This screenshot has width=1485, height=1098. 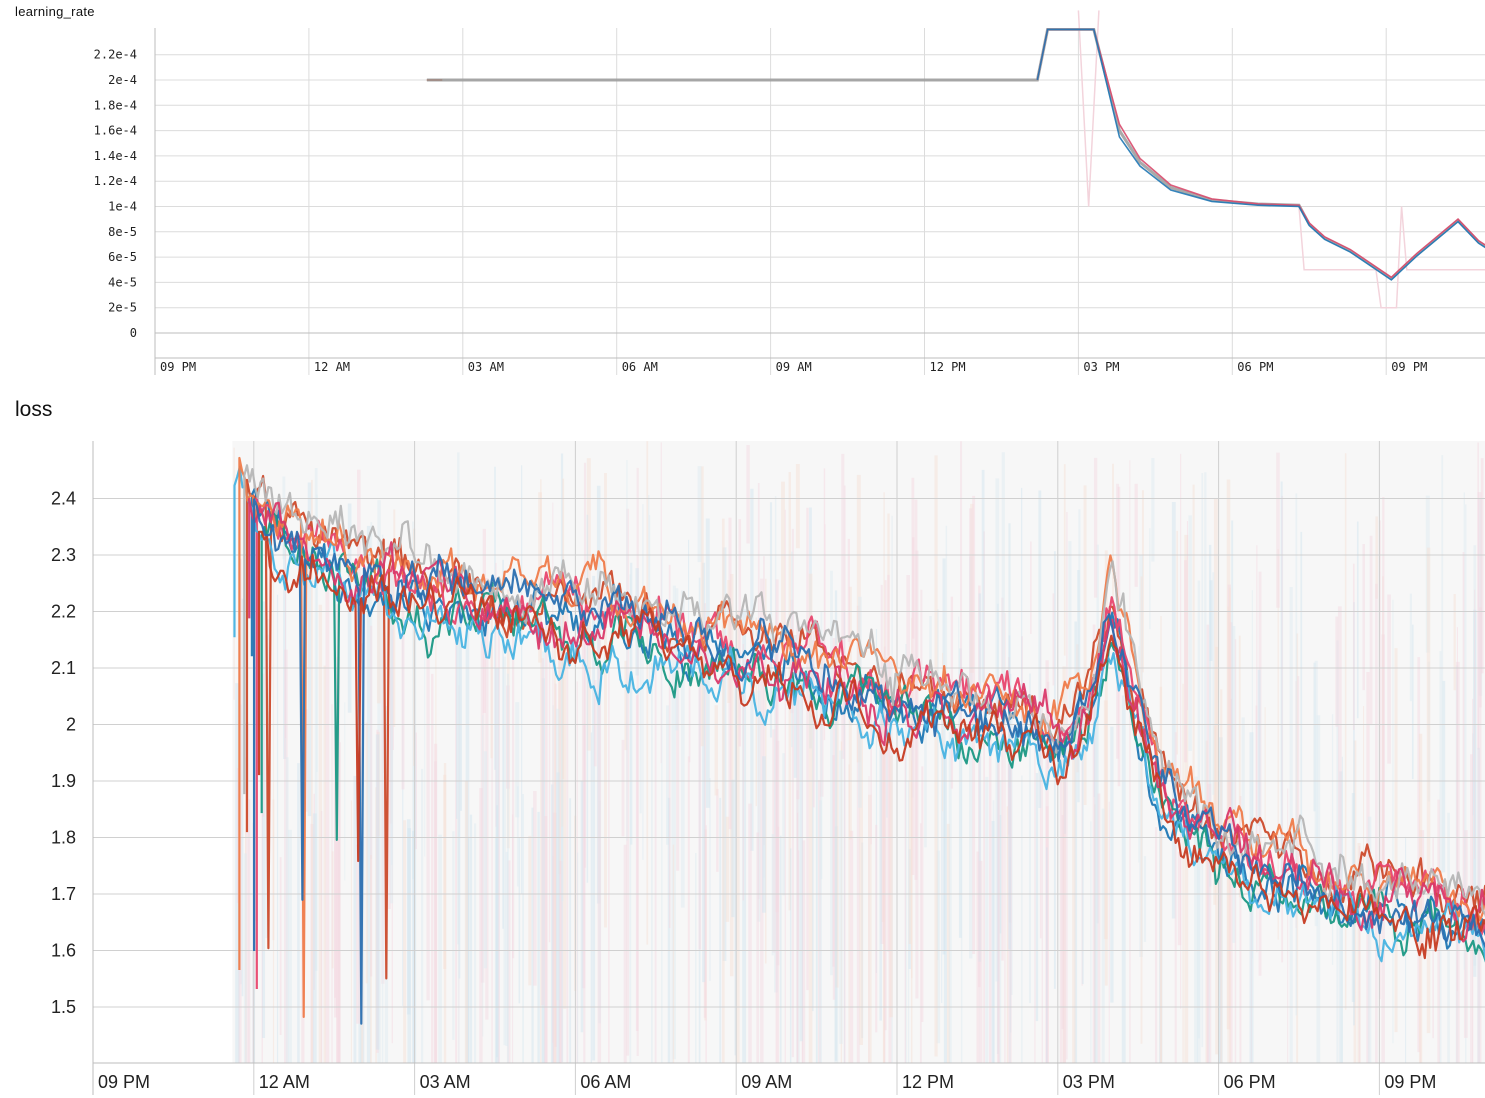 I want to click on loss-y-tick-label: 2.2, so click(x=63, y=612).